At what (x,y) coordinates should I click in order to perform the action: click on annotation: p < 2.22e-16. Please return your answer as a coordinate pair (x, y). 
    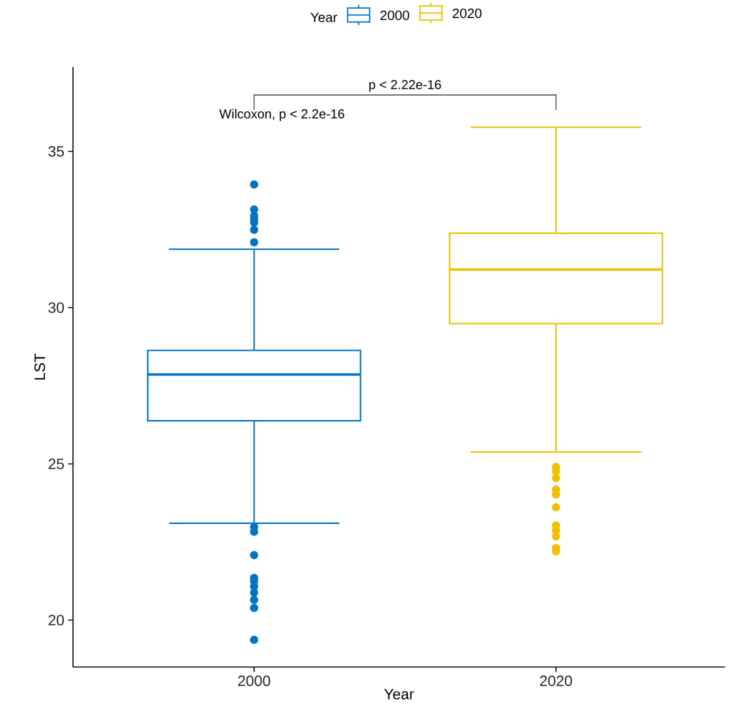
    Looking at the image, I should click on (405, 86).